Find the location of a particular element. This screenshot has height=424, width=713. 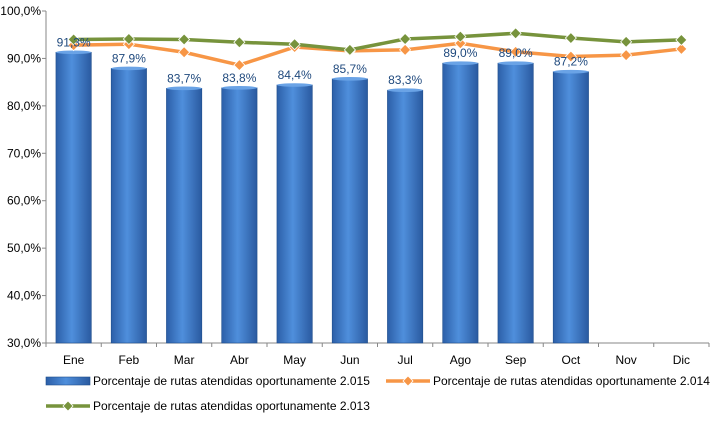

x-tick-label: Ene is located at coordinates (74, 360).